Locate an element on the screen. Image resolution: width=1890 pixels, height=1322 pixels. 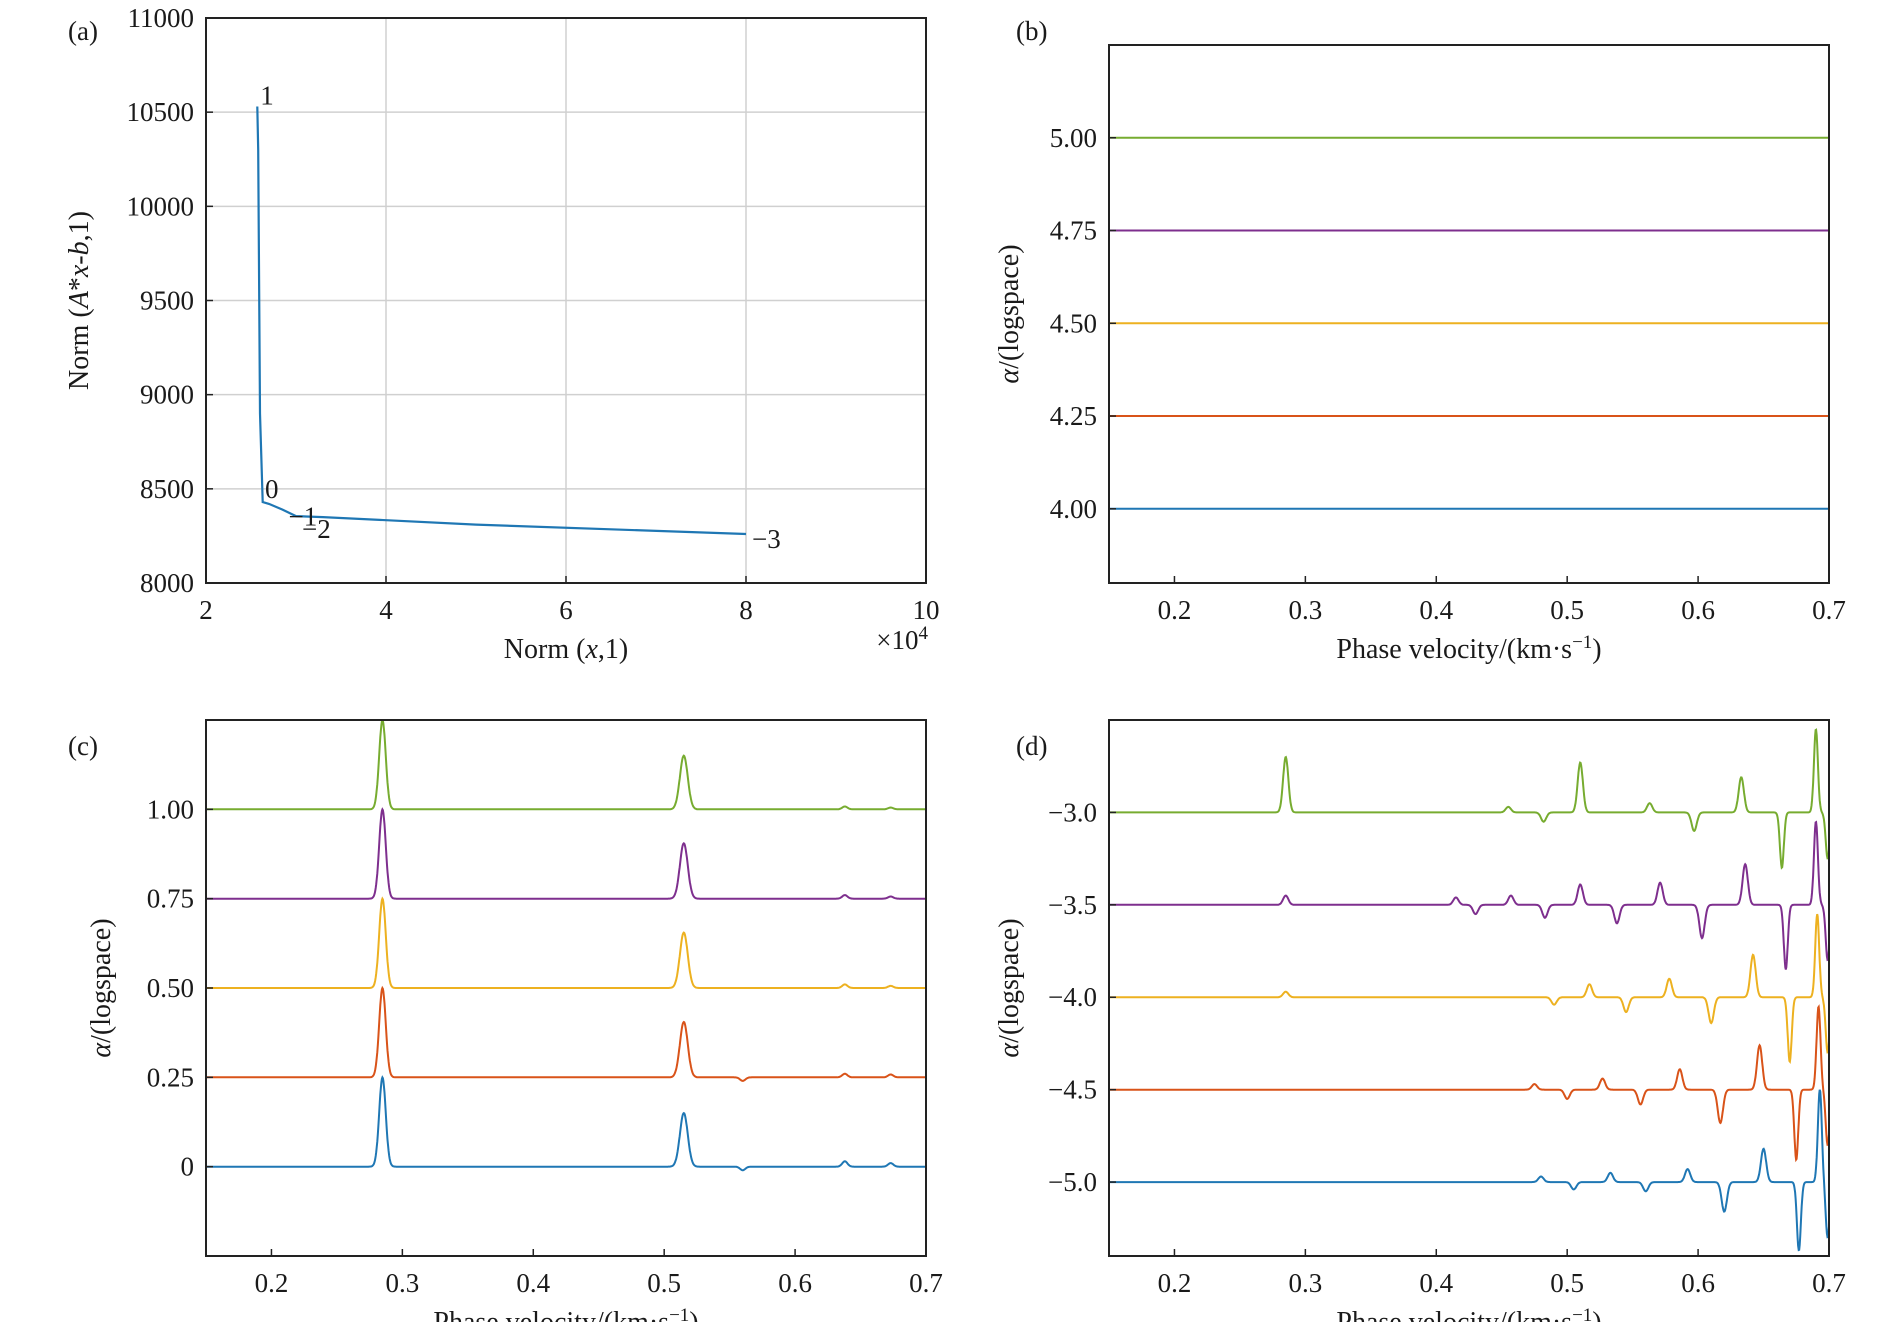
y-tick-label: −3.5 is located at coordinates (1072, 905).